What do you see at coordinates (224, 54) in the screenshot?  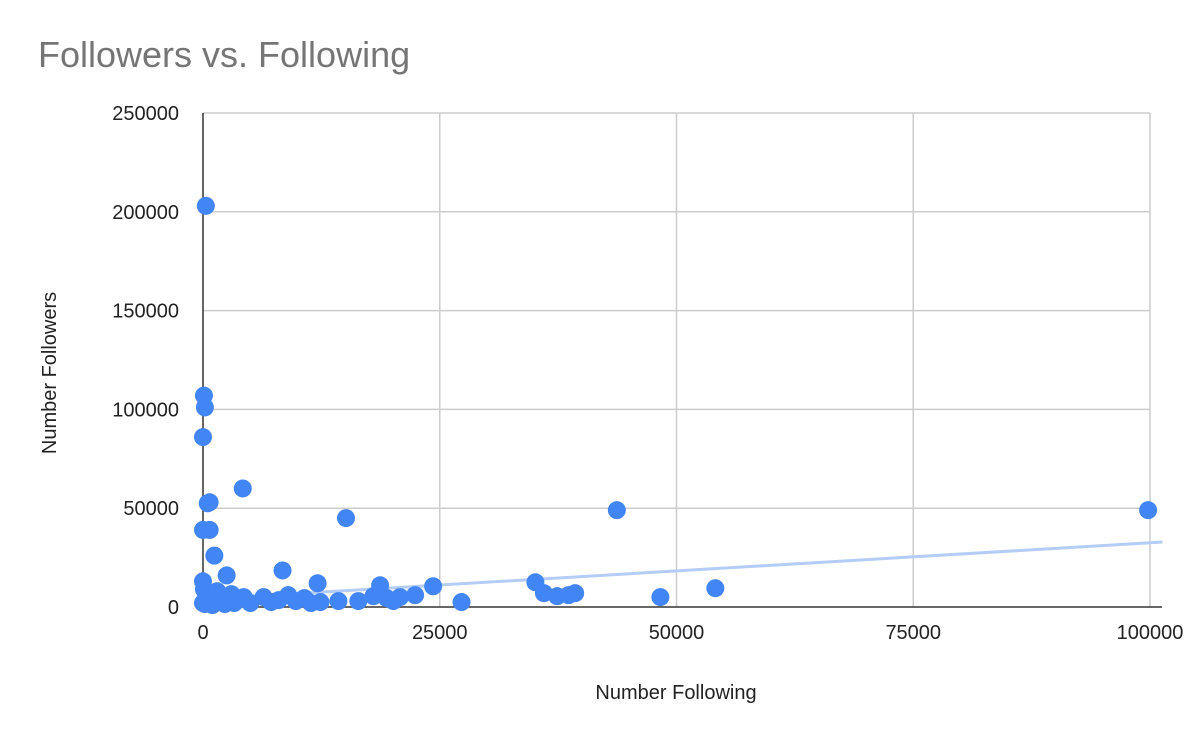 I see `chart-title: Followers vs. Following` at bounding box center [224, 54].